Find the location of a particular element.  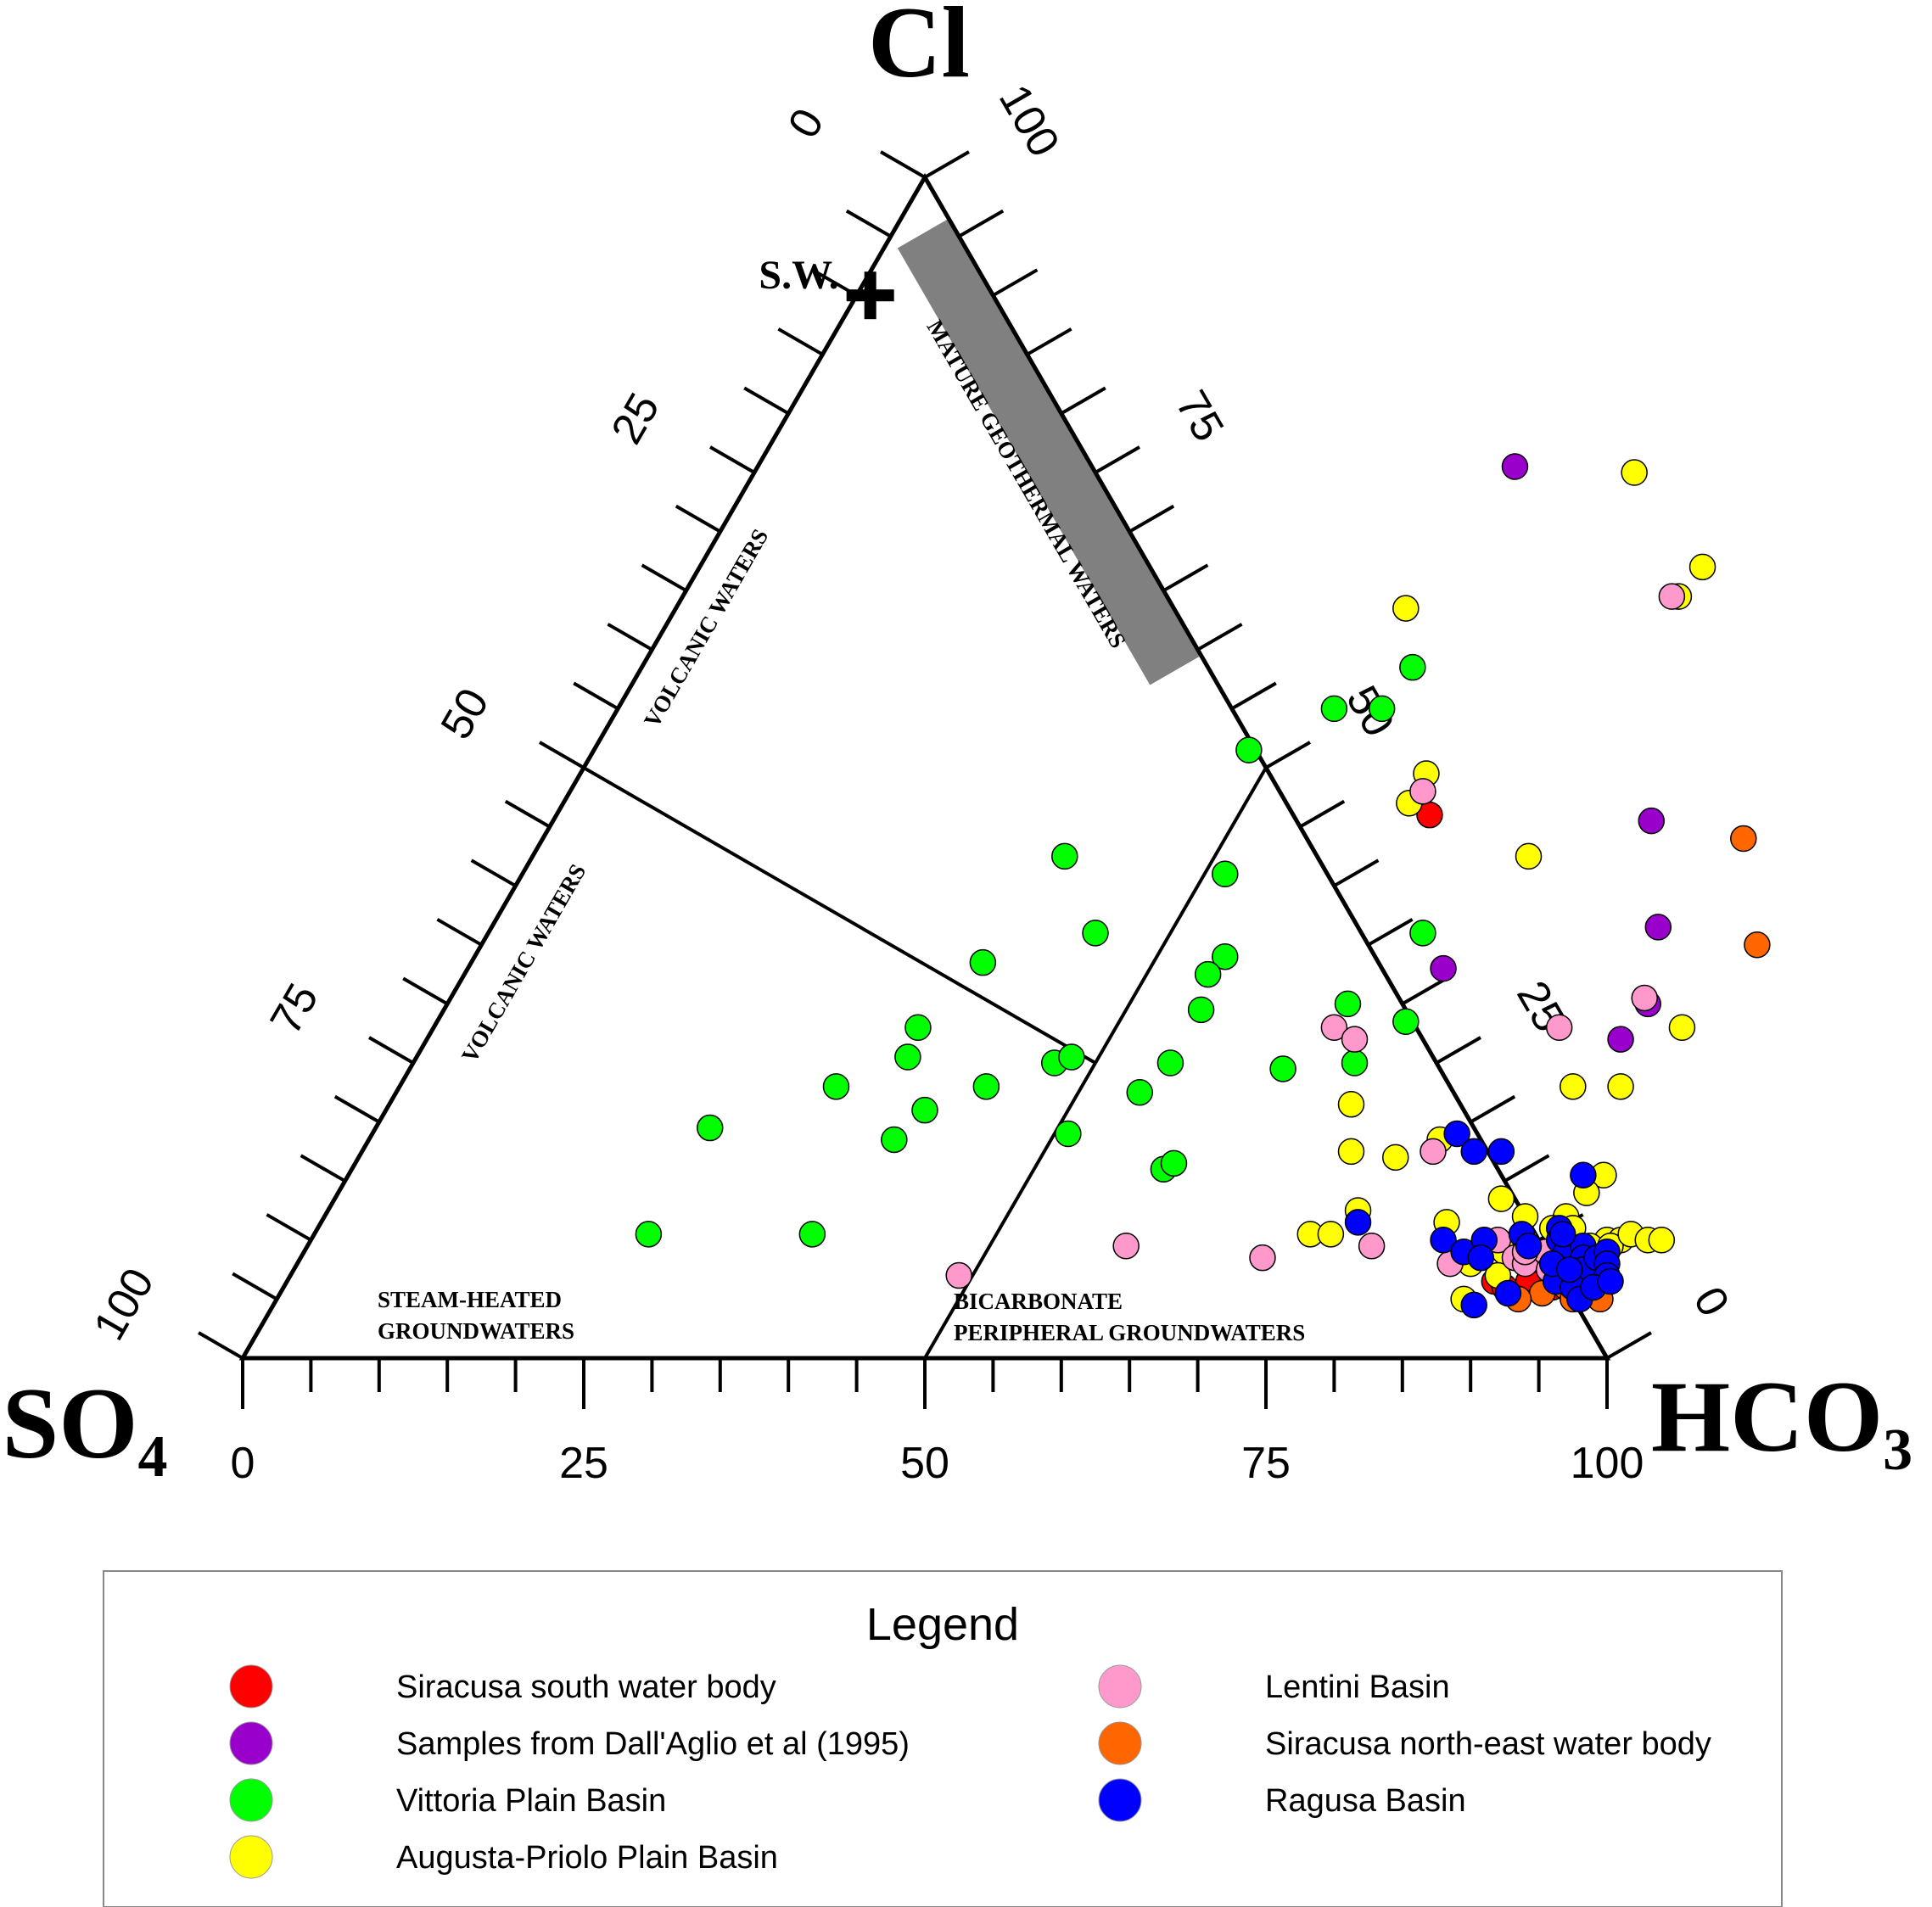

tick-label-left: 75 is located at coordinates (294, 1009).